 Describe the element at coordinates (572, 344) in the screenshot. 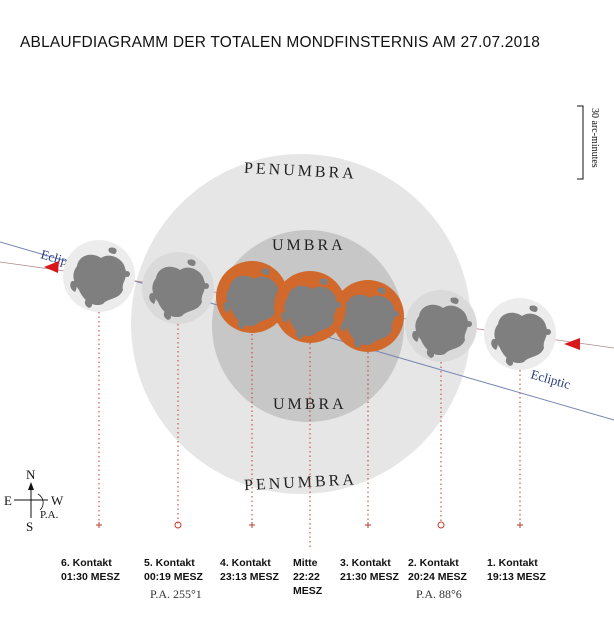

I see `ecliptic-arrow-right` at that location.